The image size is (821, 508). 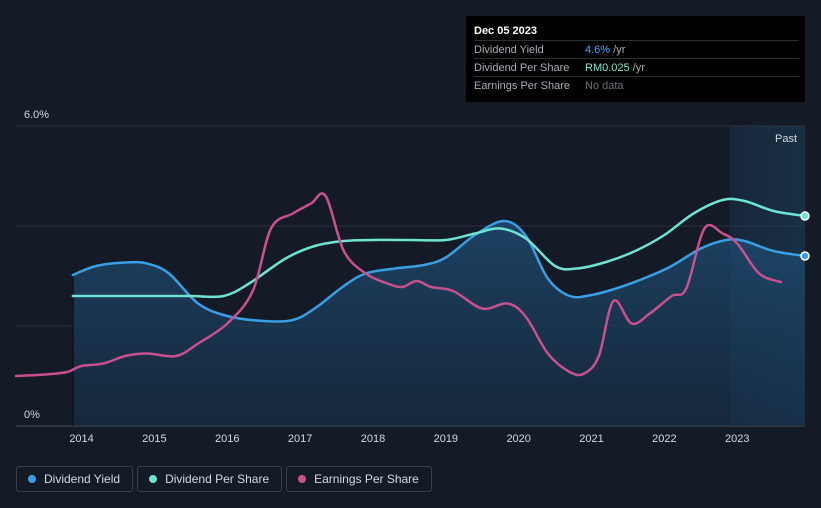 I want to click on legend-label: Earnings Per Share, so click(x=366, y=479).